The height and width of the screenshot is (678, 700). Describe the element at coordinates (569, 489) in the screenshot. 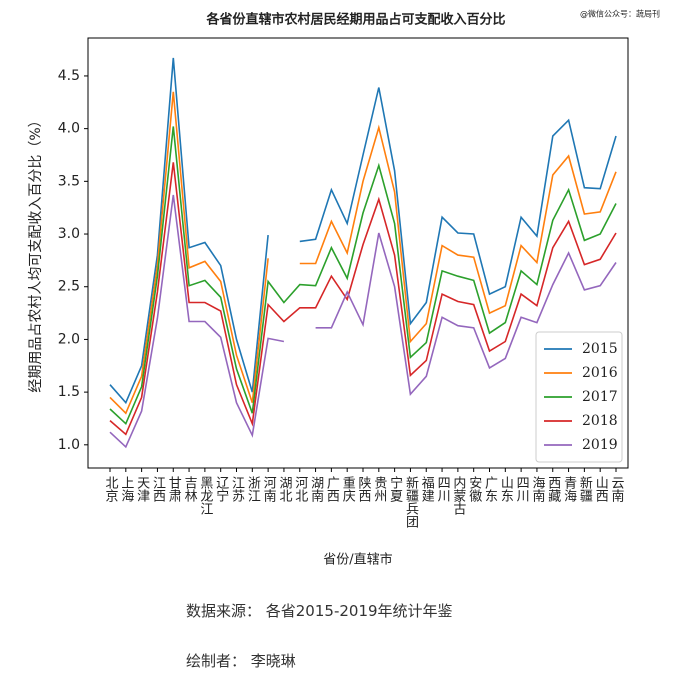

I see `x-tick-label: 青海` at that location.